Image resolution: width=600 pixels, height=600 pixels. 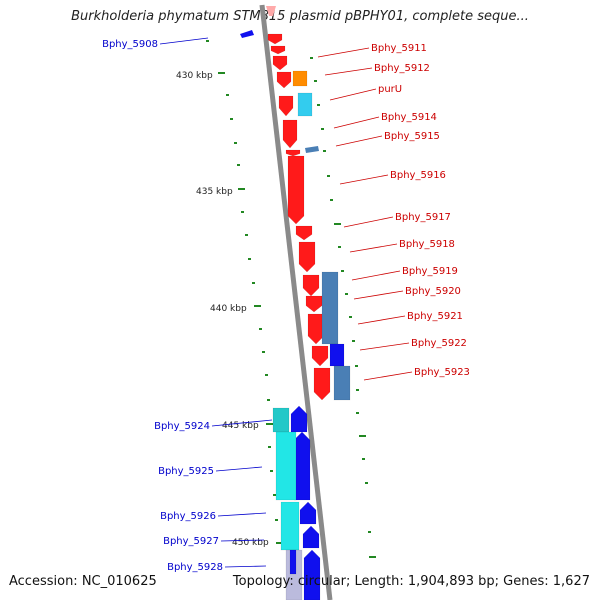 I want to click on gene-label: Bphy_5926, so click(x=188, y=516).